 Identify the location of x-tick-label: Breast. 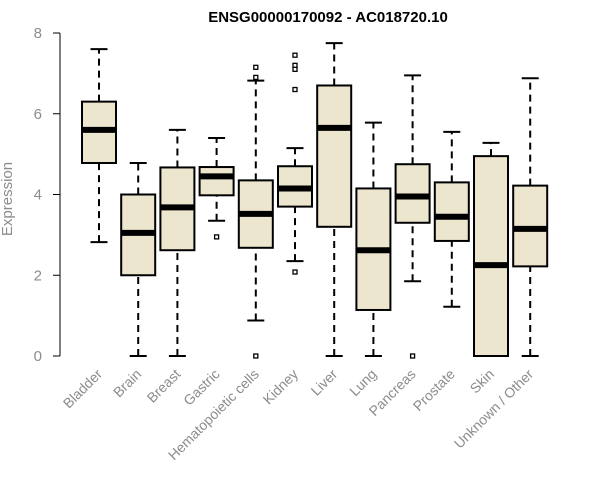
(164, 386).